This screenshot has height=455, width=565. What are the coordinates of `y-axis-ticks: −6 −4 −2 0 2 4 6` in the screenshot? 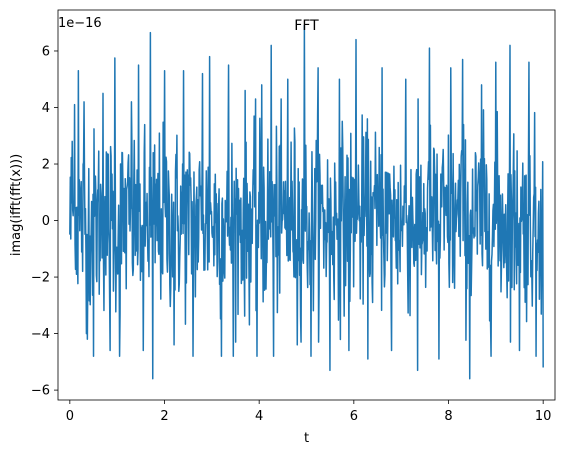 It's located at (44, 221).